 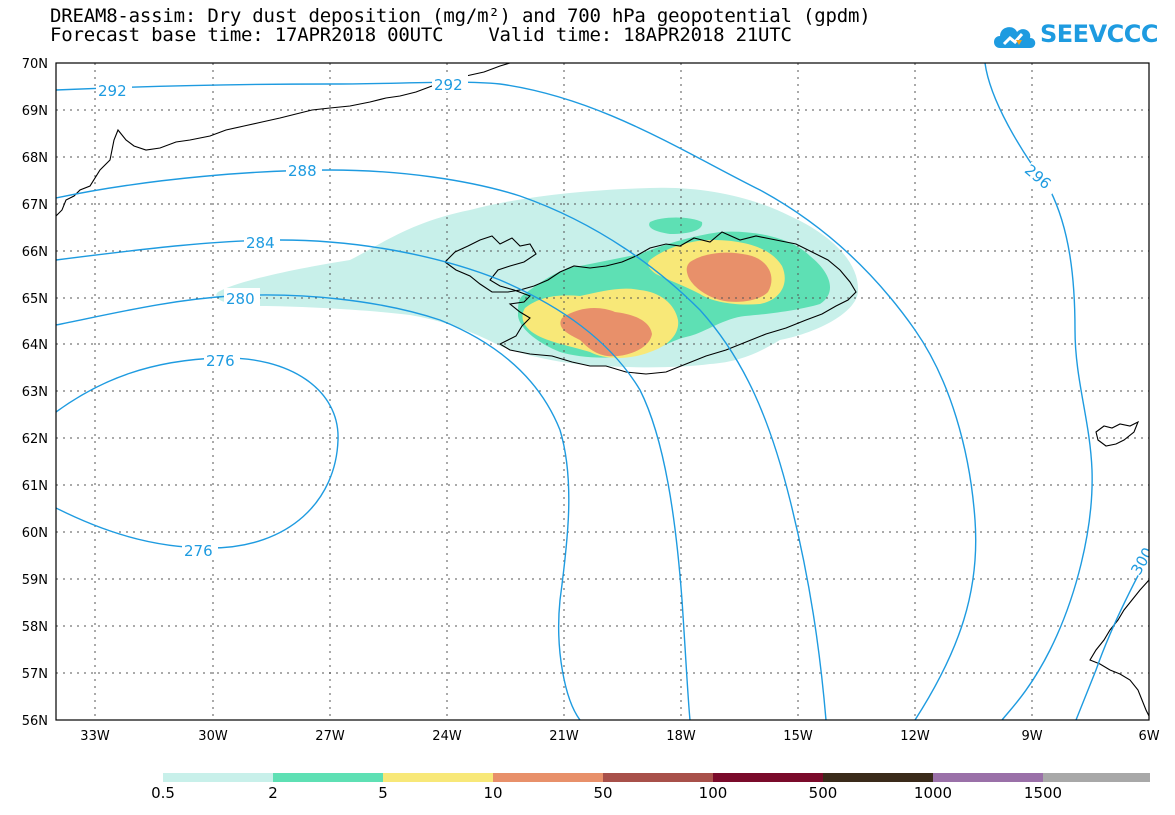 What do you see at coordinates (676, 225) in the screenshot?
I see `dust-level-2b` at bounding box center [676, 225].